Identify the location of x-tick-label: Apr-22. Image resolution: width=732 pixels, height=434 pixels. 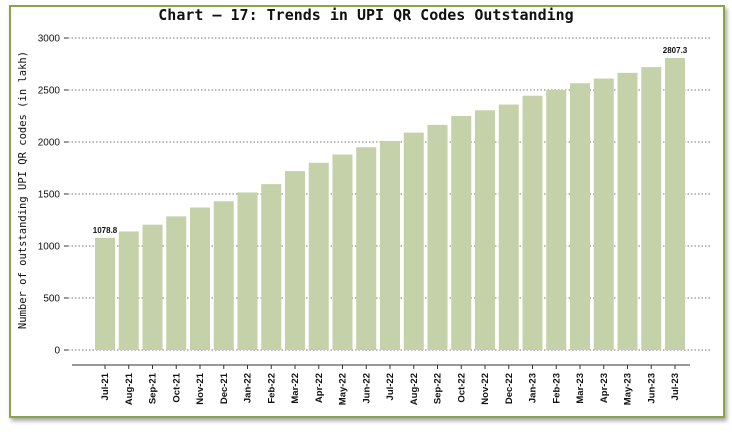
(319, 388).